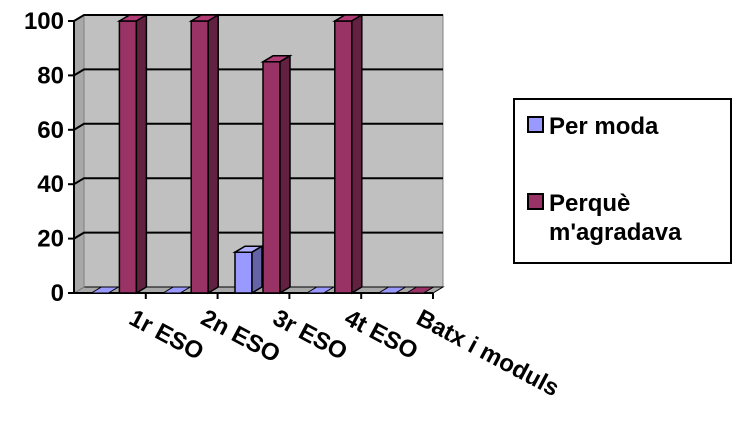 The image size is (736, 441). I want to click on y-tick-label: 20, so click(50, 239).